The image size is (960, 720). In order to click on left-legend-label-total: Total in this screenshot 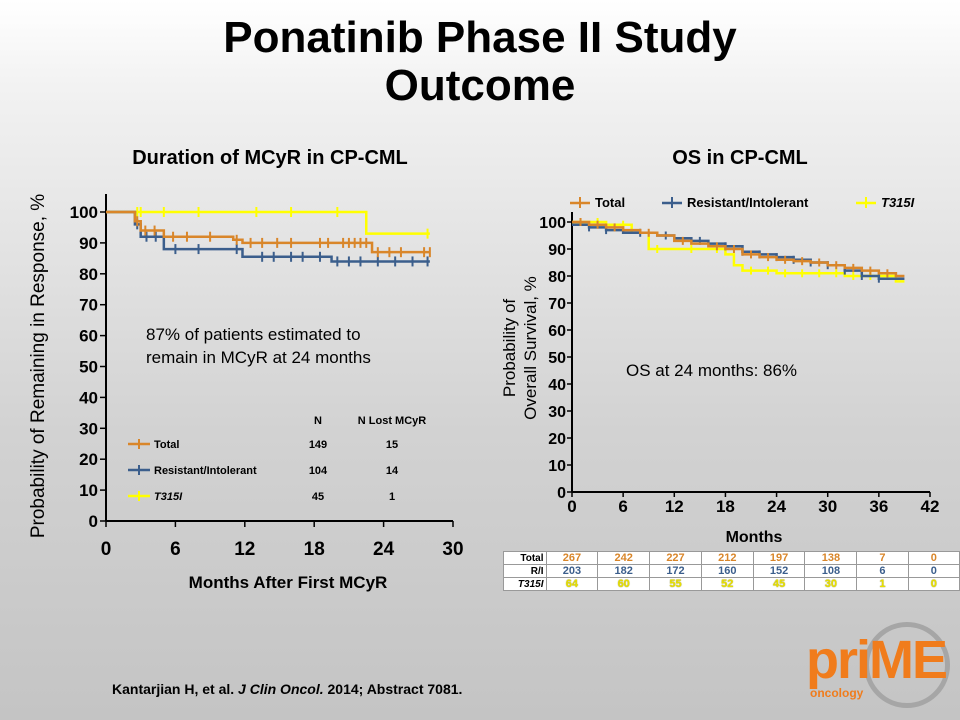, I will do `click(166, 445)`.